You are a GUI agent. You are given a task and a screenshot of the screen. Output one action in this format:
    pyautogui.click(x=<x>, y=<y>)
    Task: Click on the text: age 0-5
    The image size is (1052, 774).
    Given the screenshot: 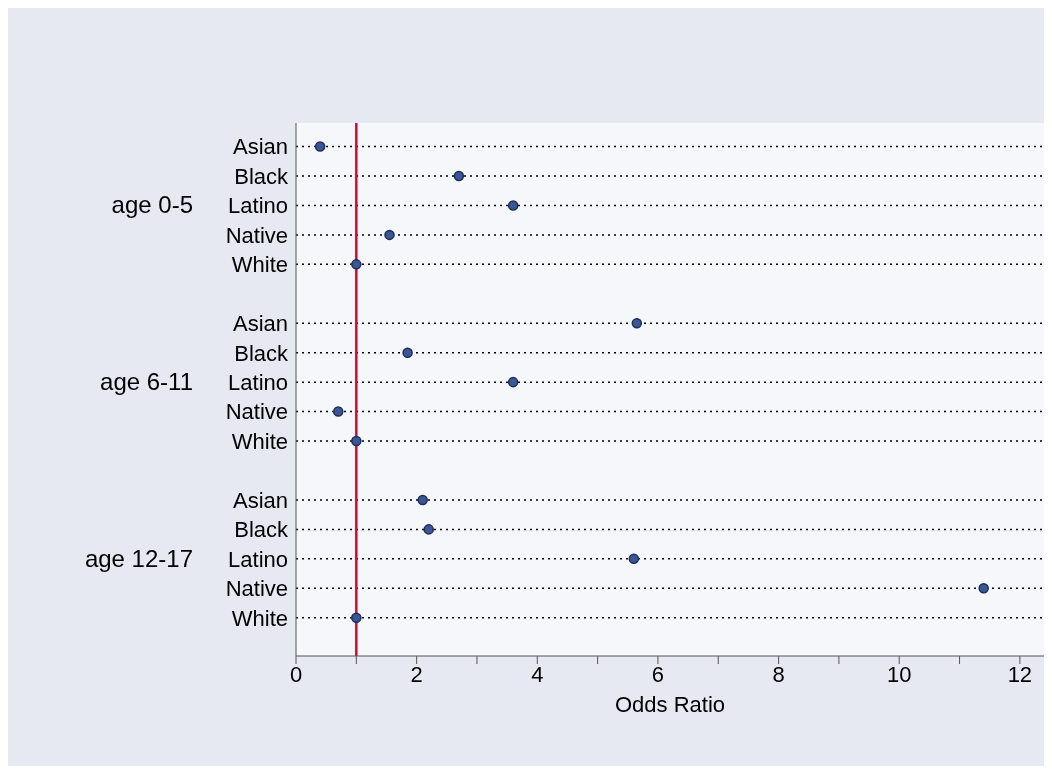 What is the action you would take?
    pyautogui.click(x=152, y=205)
    